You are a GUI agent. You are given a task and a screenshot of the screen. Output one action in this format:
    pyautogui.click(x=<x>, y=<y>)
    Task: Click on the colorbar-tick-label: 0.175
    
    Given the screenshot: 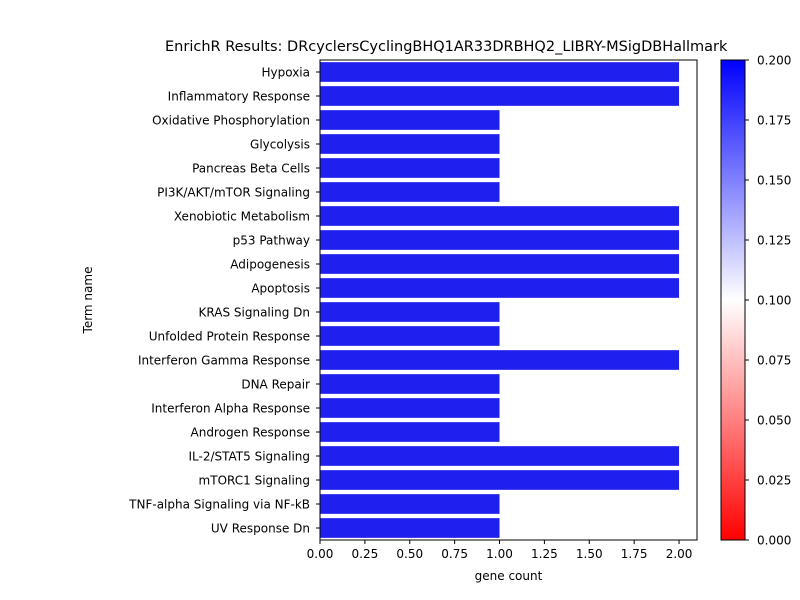 What is the action you would take?
    pyautogui.click(x=774, y=121)
    